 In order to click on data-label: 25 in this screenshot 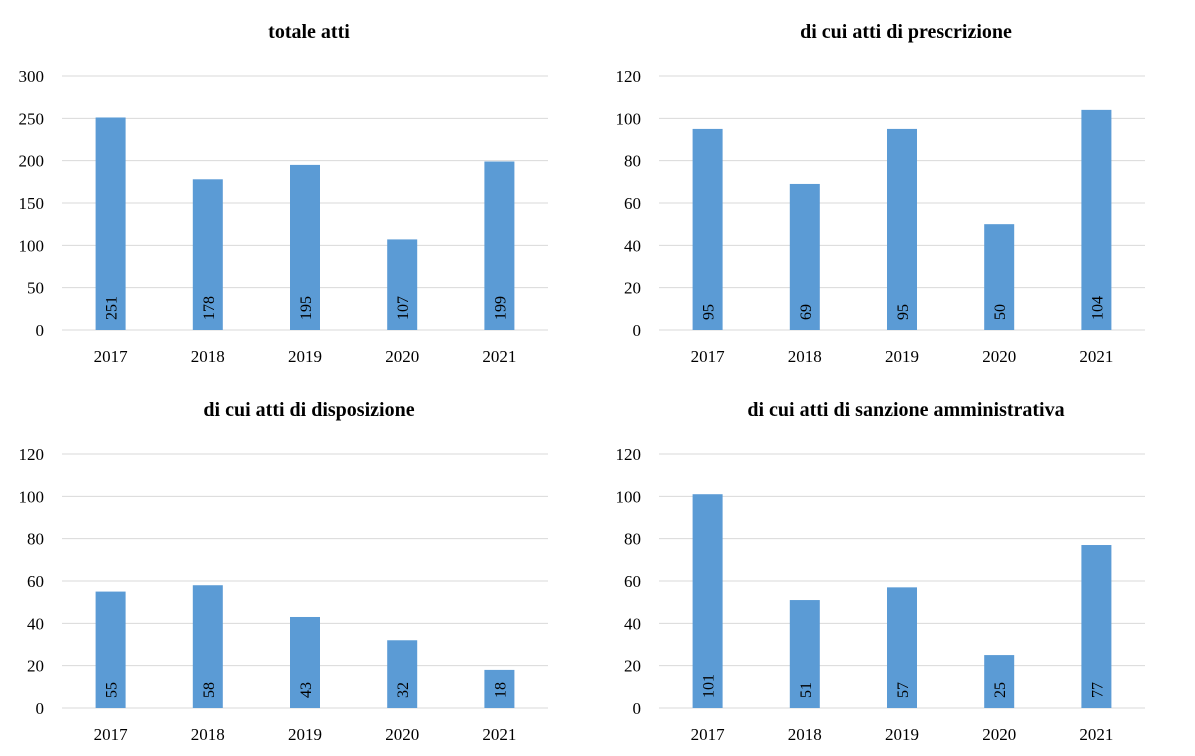, I will do `click(1000, 690)`.